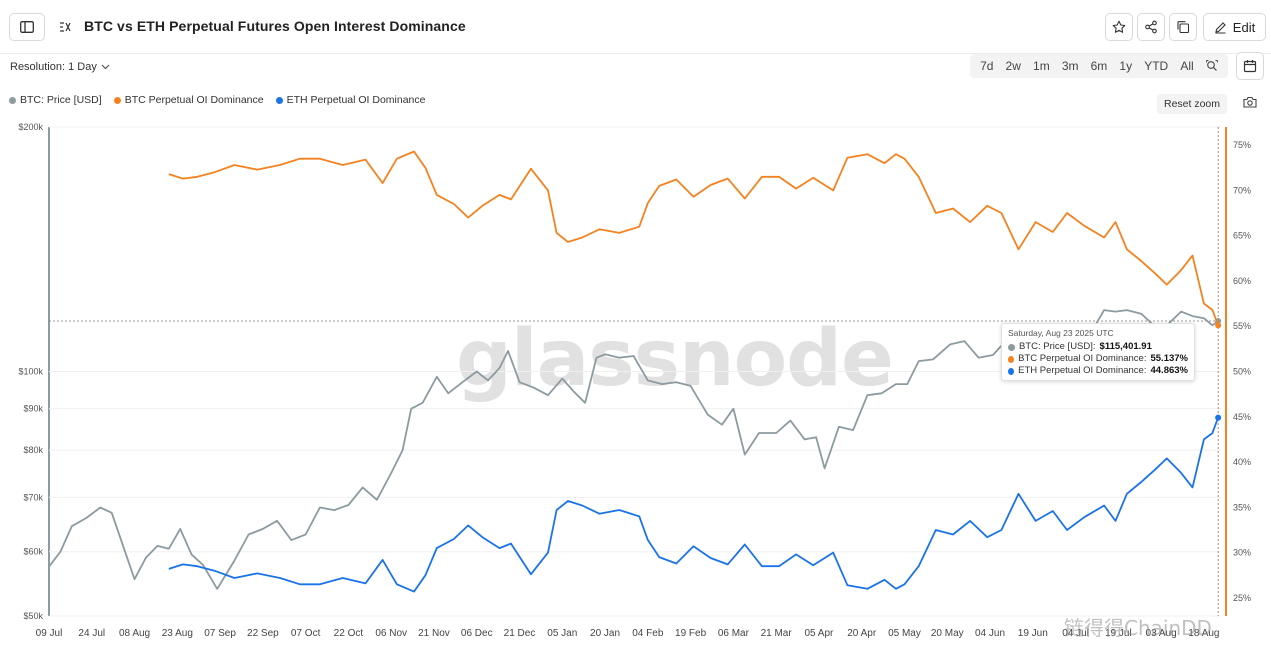 The height and width of the screenshot is (652, 1271). I want to click on x-tick-label: 04 Feb, so click(648, 633).